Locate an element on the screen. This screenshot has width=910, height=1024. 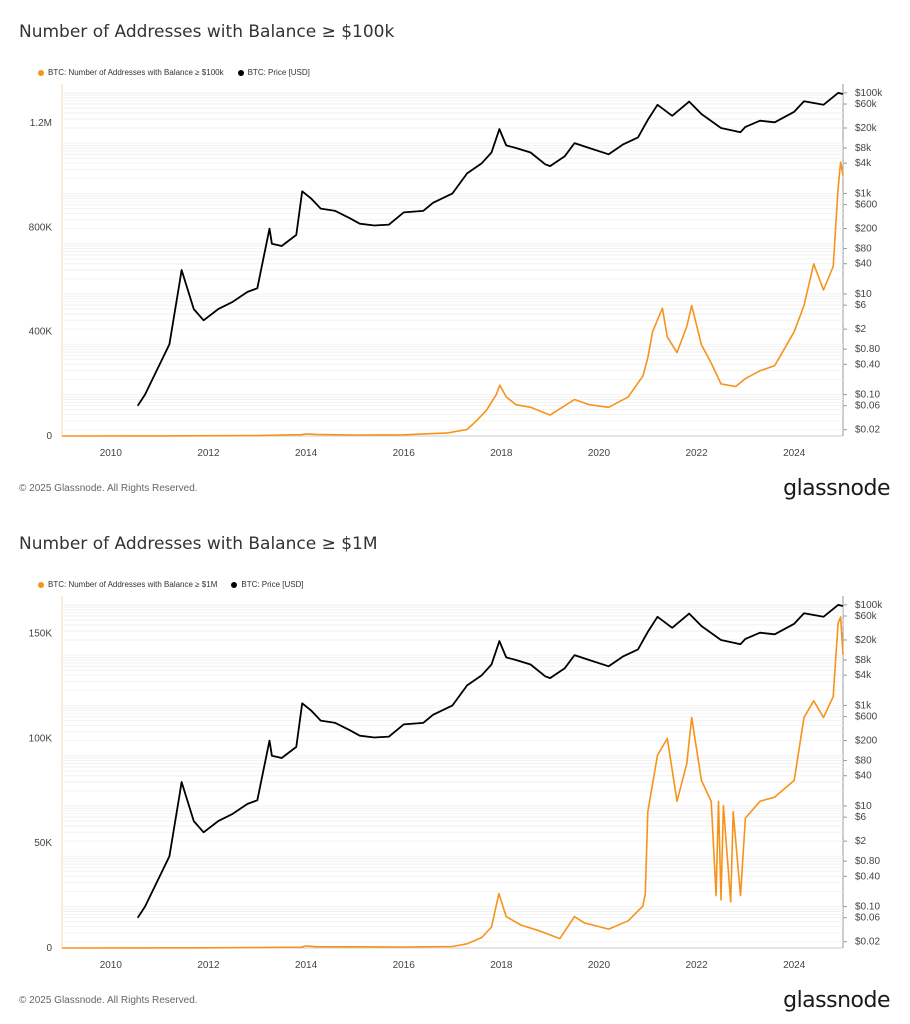
chart-title: Number of Addresses with Balance ≥ $100k is located at coordinates (207, 32).